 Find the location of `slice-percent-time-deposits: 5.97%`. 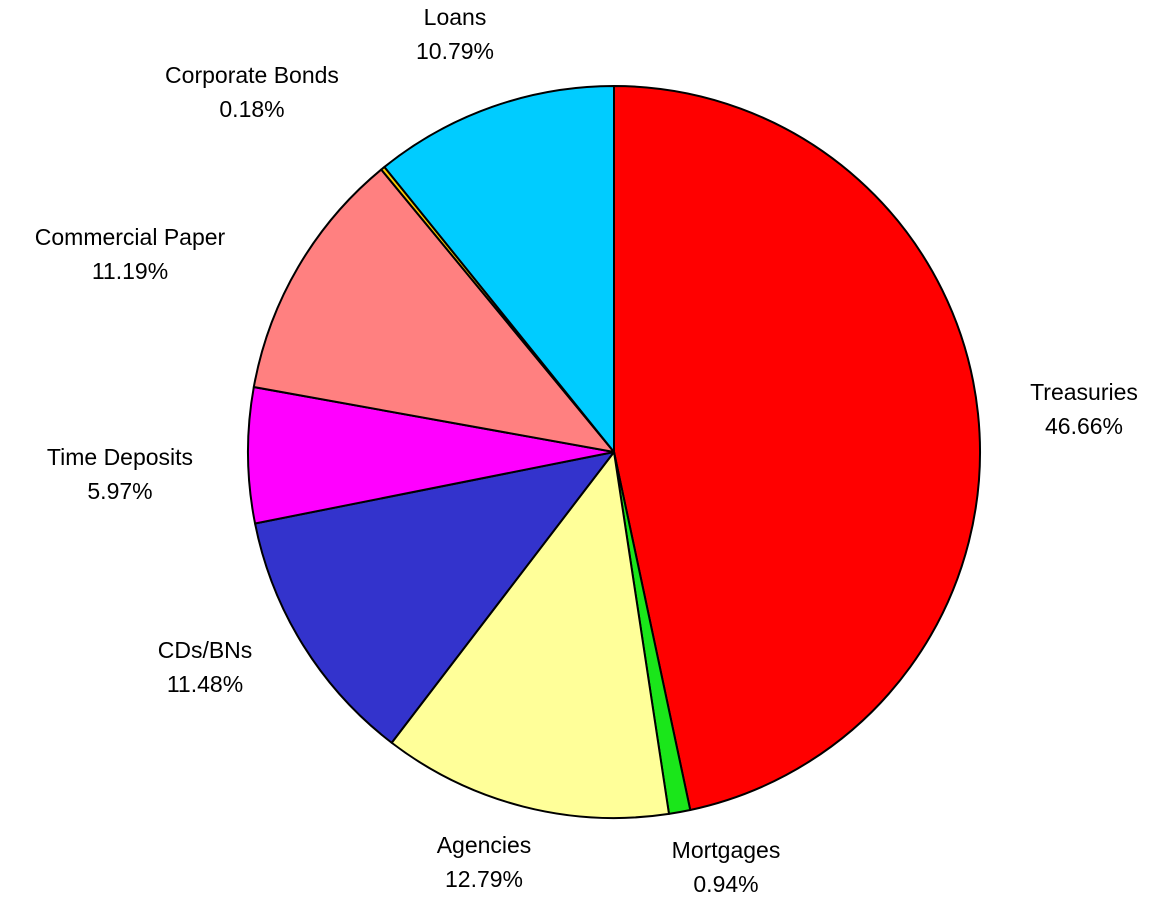

slice-percent-time-deposits: 5.97% is located at coordinates (119, 491).